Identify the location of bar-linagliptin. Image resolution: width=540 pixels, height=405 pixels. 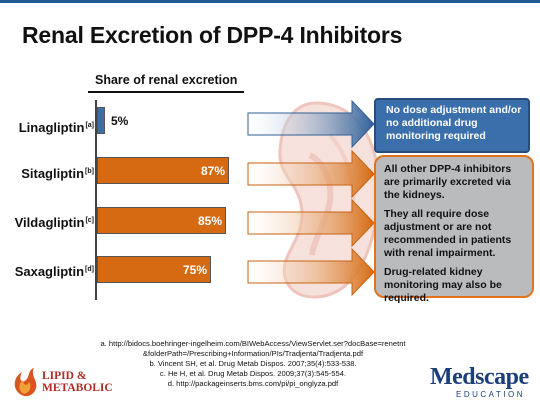
(101, 120).